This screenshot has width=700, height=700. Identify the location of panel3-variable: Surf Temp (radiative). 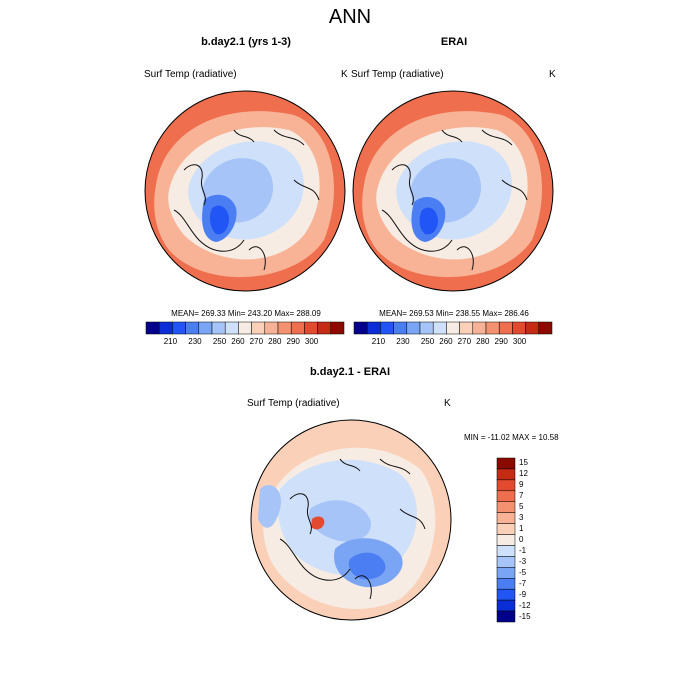
(293, 403).